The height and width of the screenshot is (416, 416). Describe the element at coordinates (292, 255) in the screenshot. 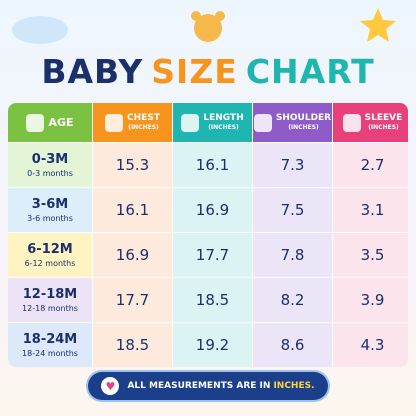

I see `value-cell: 7.8` at that location.